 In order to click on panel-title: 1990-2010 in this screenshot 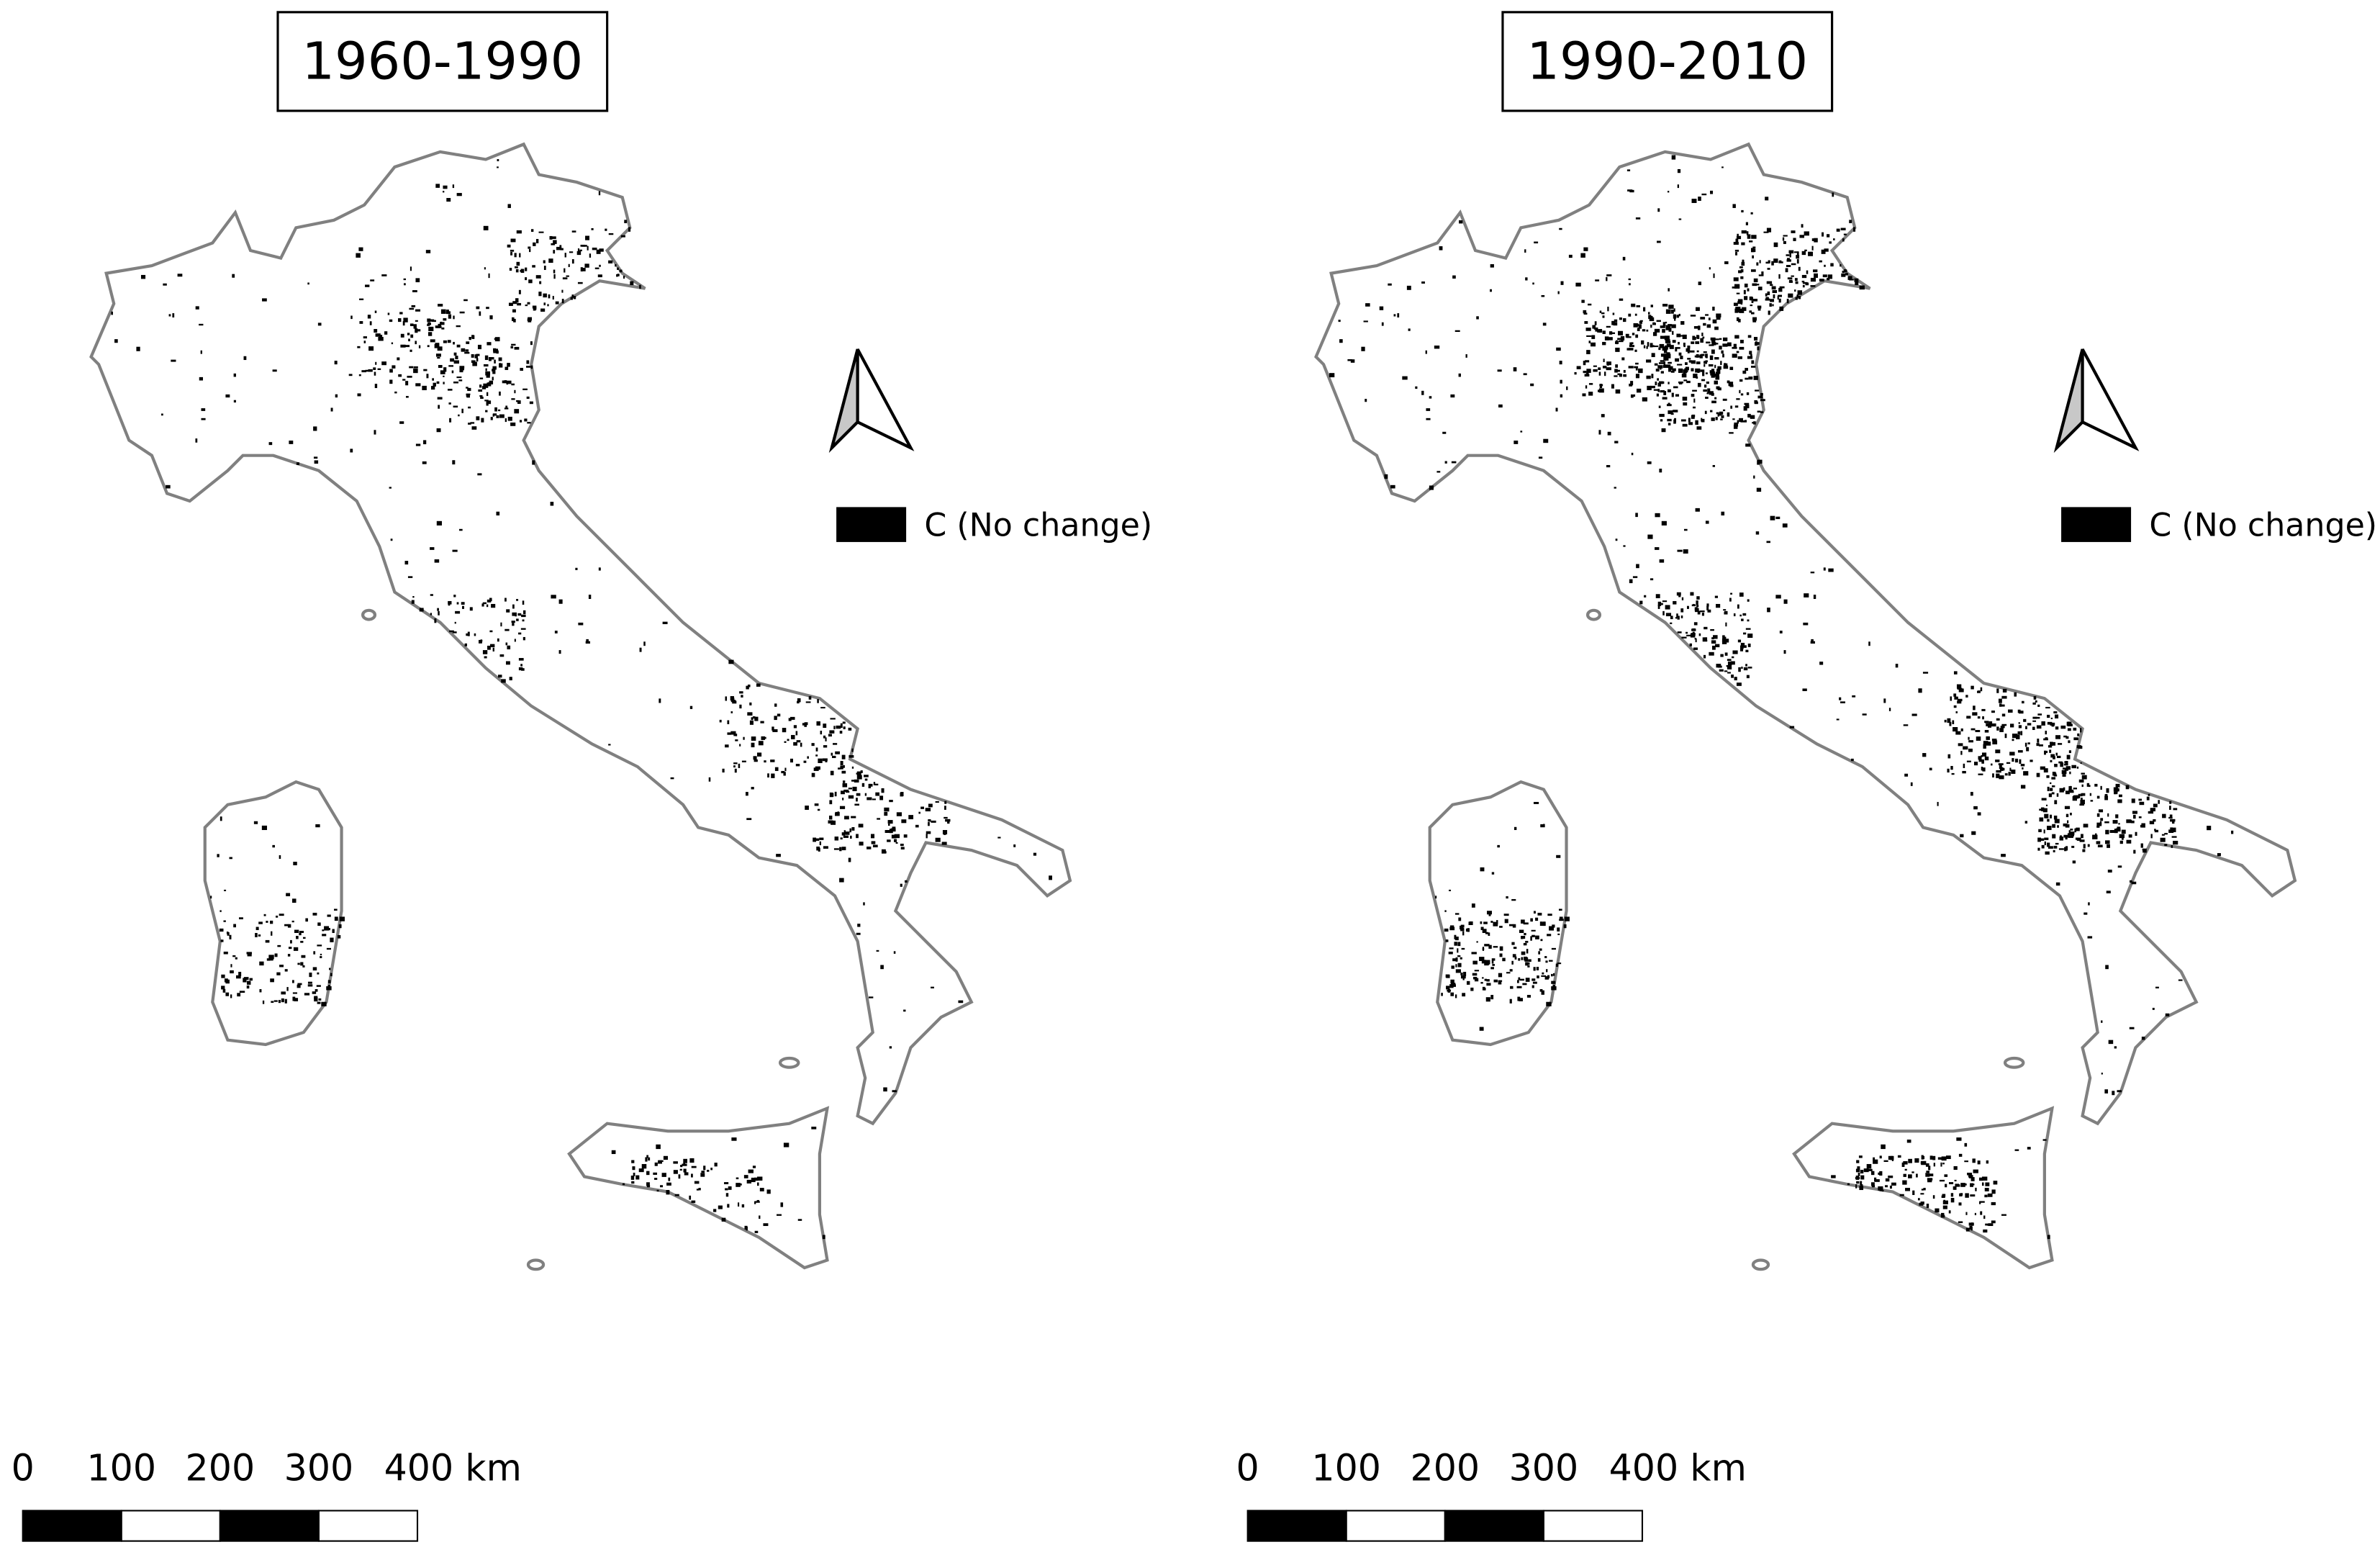, I will do `click(1667, 61)`.